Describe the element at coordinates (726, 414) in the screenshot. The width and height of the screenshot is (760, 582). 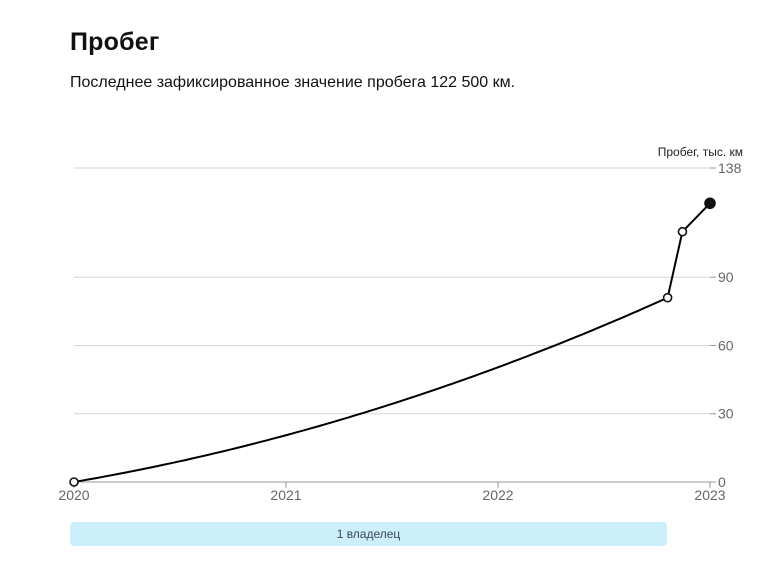
I see `y-tick-label: 30` at that location.